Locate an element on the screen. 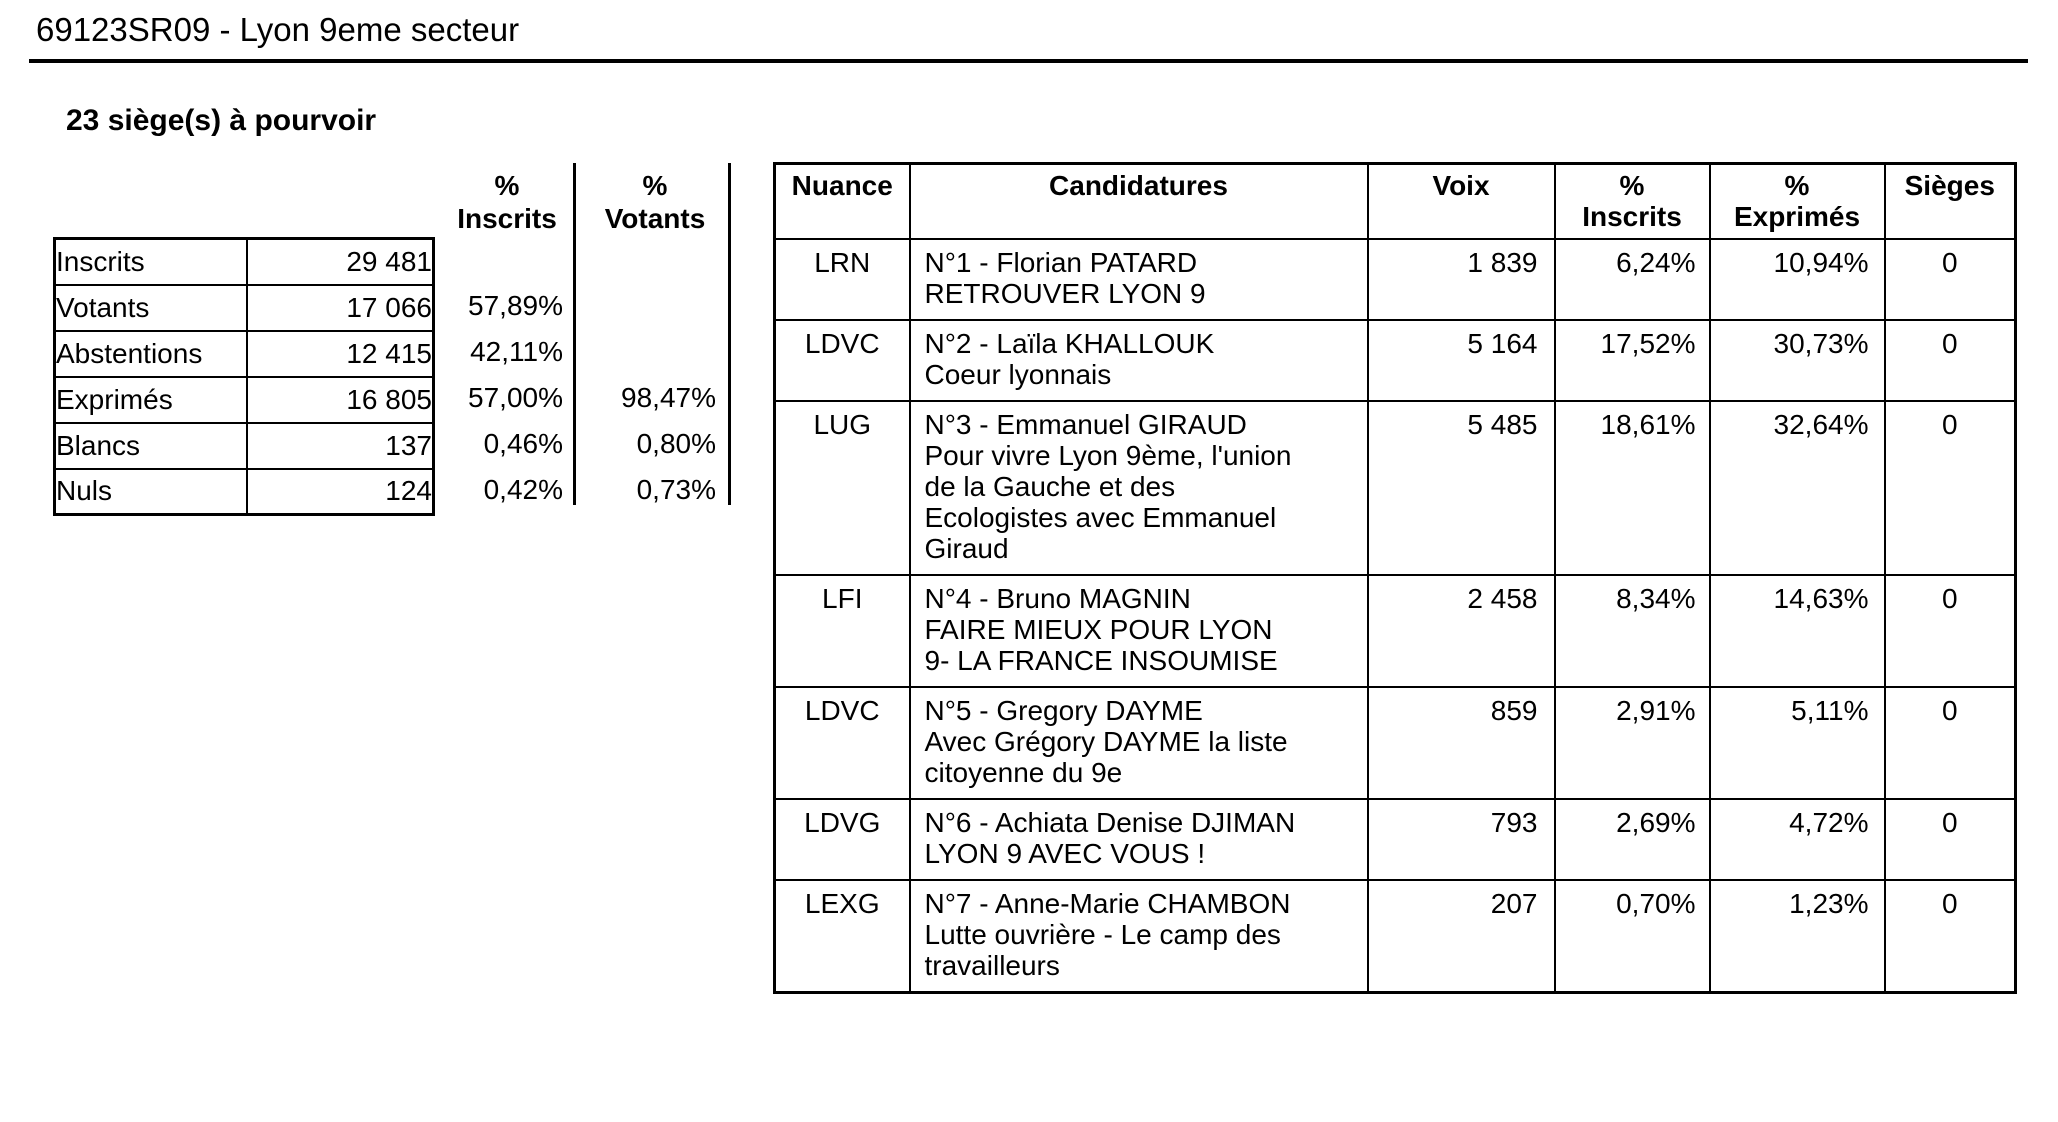 This screenshot has width=2058, height=1122. summary-pct-inscrits-column: 57,89% 42,11% 57,00% 0,46% 0,42% is located at coordinates (500, 375).